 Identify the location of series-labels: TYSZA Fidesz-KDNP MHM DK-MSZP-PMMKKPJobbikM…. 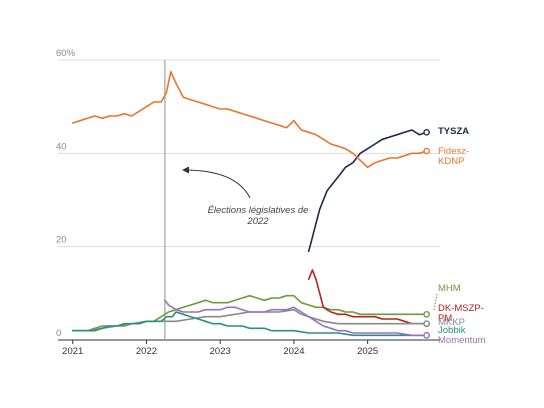
(459, 236).